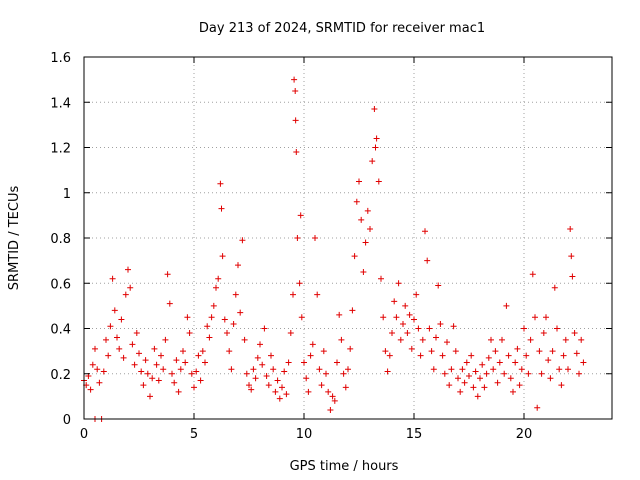 This screenshot has height=480, width=640. Describe the element at coordinates (60, 239) in the screenshot. I see `y-tick-label: 0.8` at that location.